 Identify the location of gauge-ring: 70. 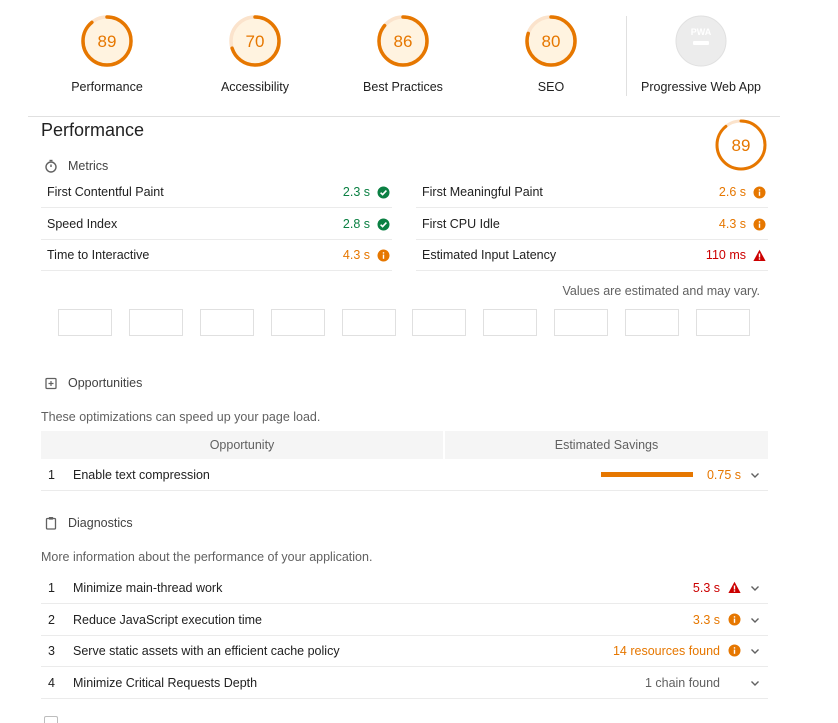
(255, 41).